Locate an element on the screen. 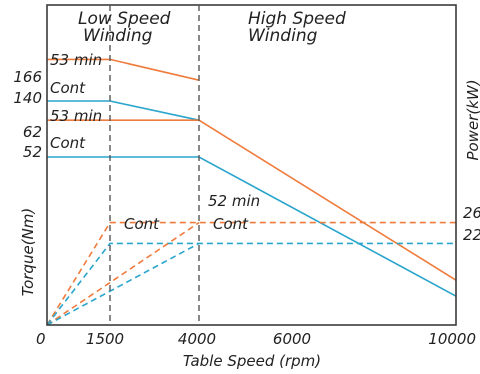  region-label-high-line2: Winding is located at coordinates (283, 36).